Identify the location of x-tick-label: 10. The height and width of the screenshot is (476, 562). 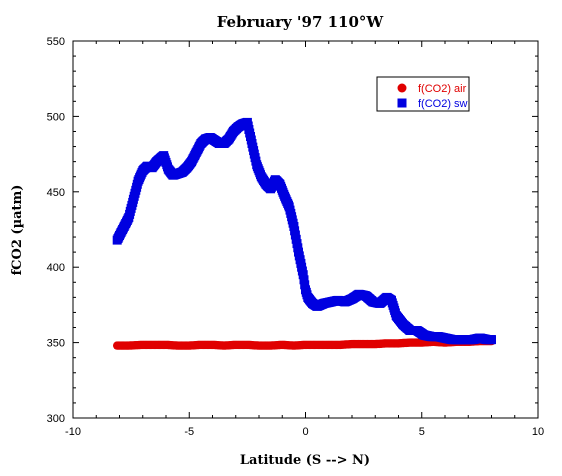
(538, 432).